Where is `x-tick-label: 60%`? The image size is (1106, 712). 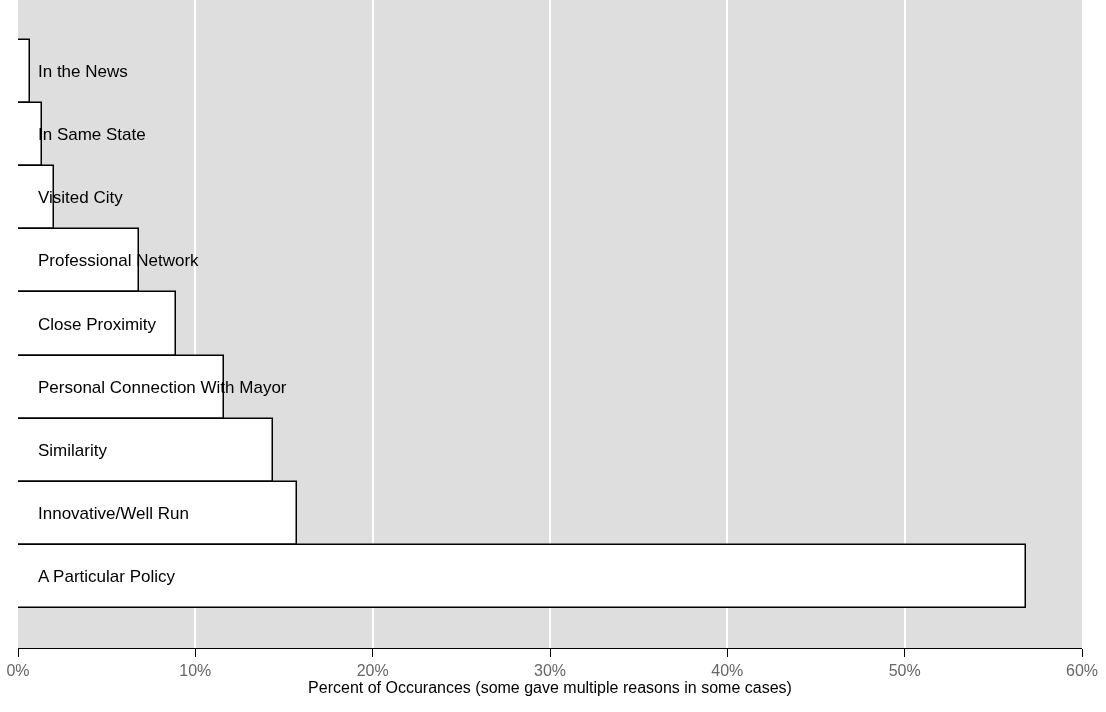 x-tick-label: 60% is located at coordinates (1082, 671).